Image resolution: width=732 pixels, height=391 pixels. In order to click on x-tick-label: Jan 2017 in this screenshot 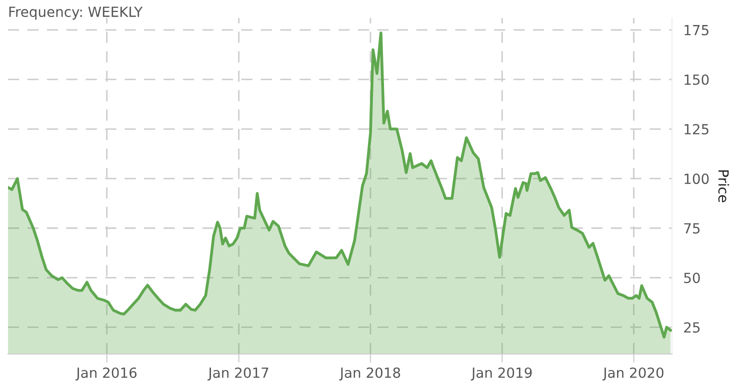, I will do `click(238, 374)`.